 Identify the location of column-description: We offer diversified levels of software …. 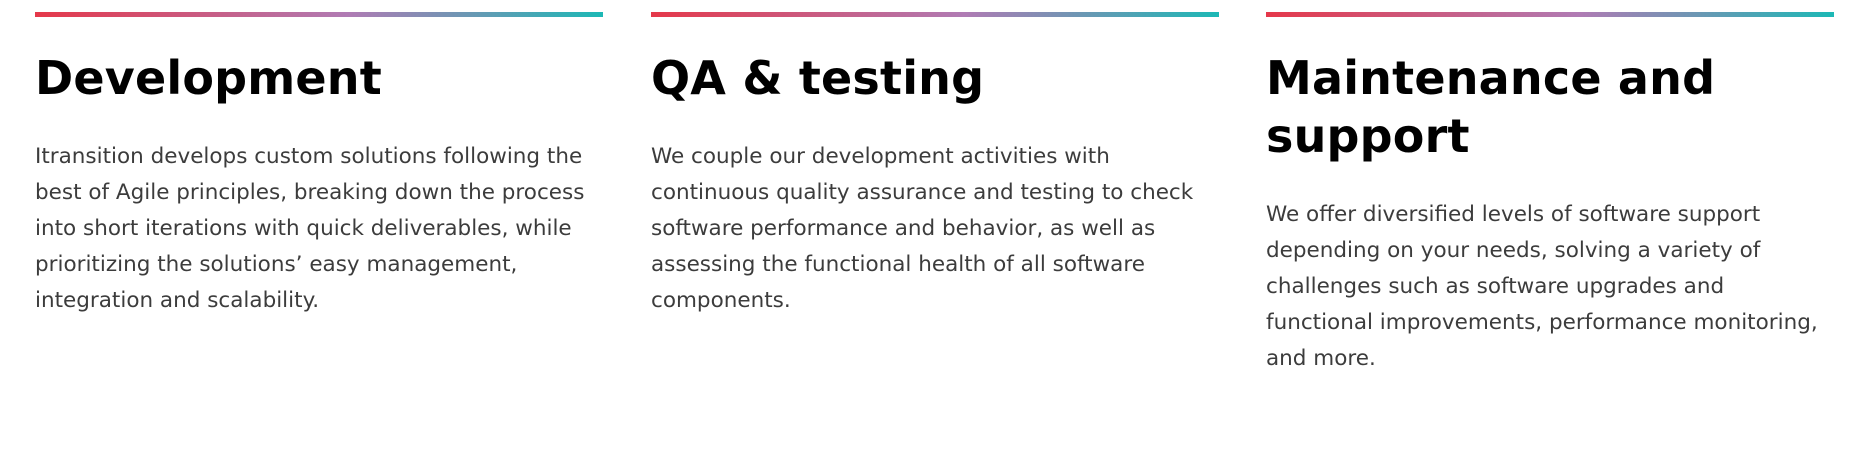
(1542, 286).